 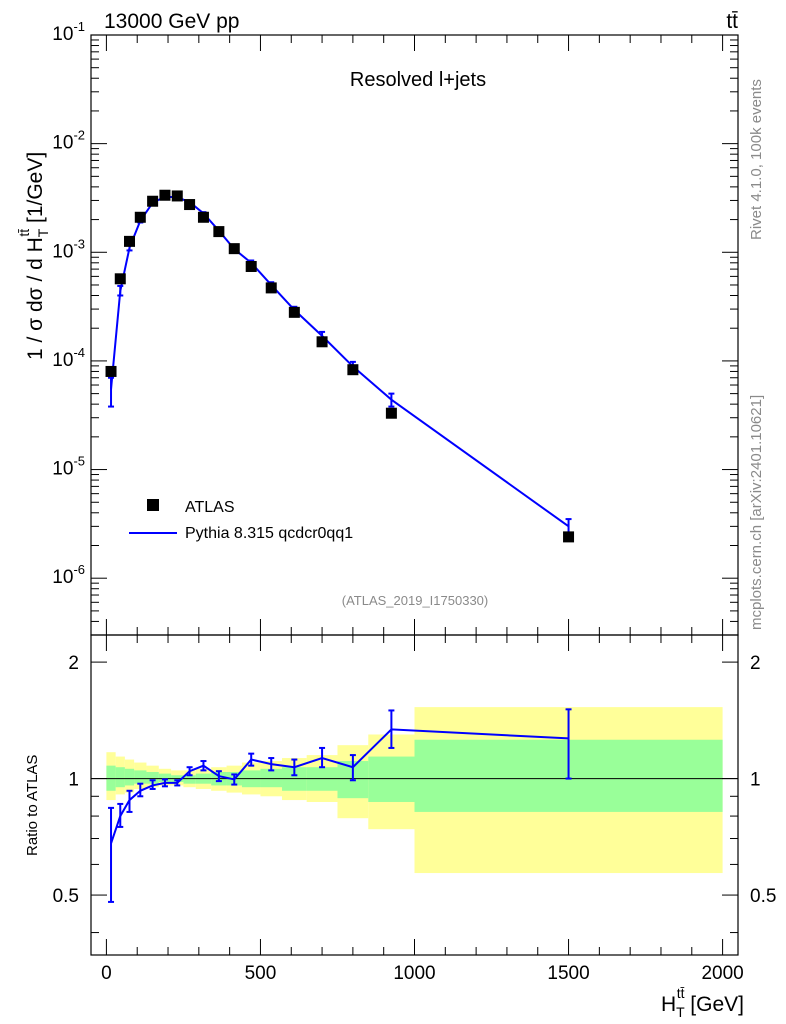 What do you see at coordinates (755, 663) in the screenshot?
I see `ratio-y-tick-label-right: 2` at bounding box center [755, 663].